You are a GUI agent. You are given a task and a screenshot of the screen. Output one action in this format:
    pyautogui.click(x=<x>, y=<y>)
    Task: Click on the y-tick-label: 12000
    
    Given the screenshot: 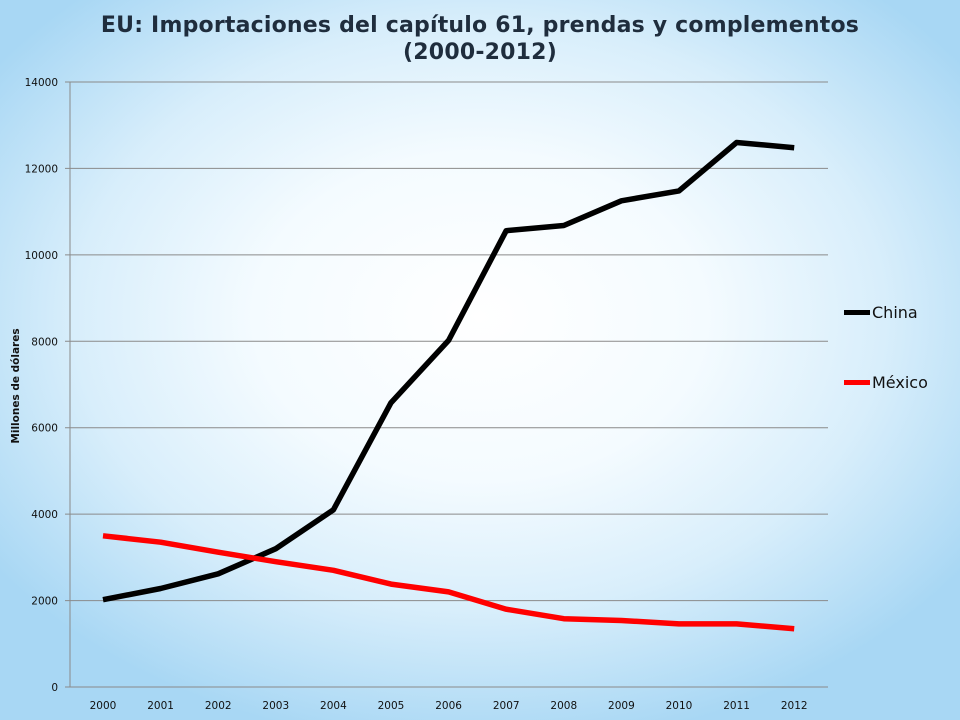 What is the action you would take?
    pyautogui.click(x=41, y=169)
    